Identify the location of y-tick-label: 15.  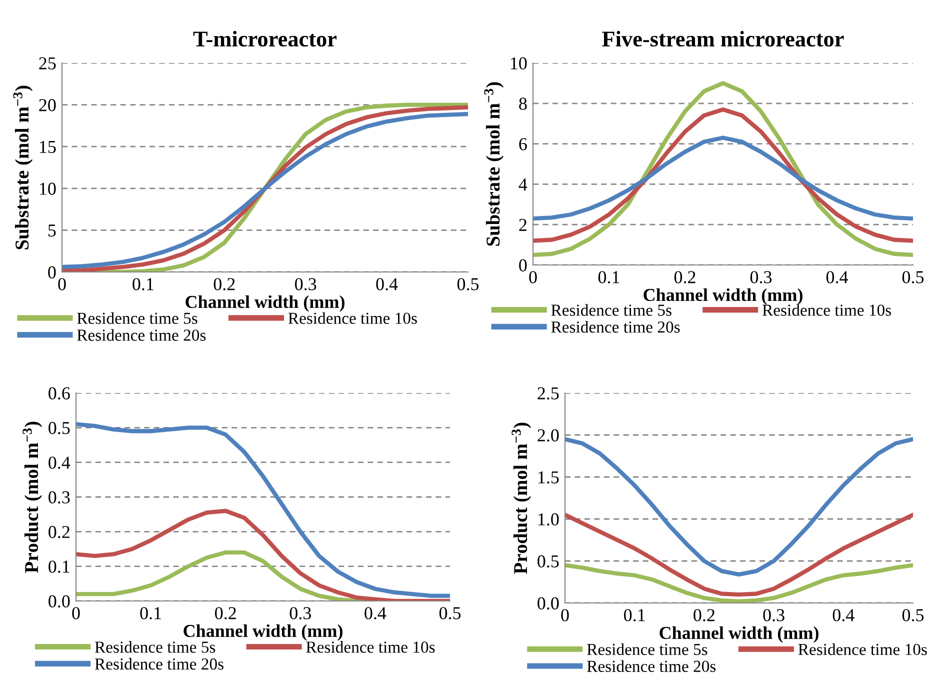
(48, 147).